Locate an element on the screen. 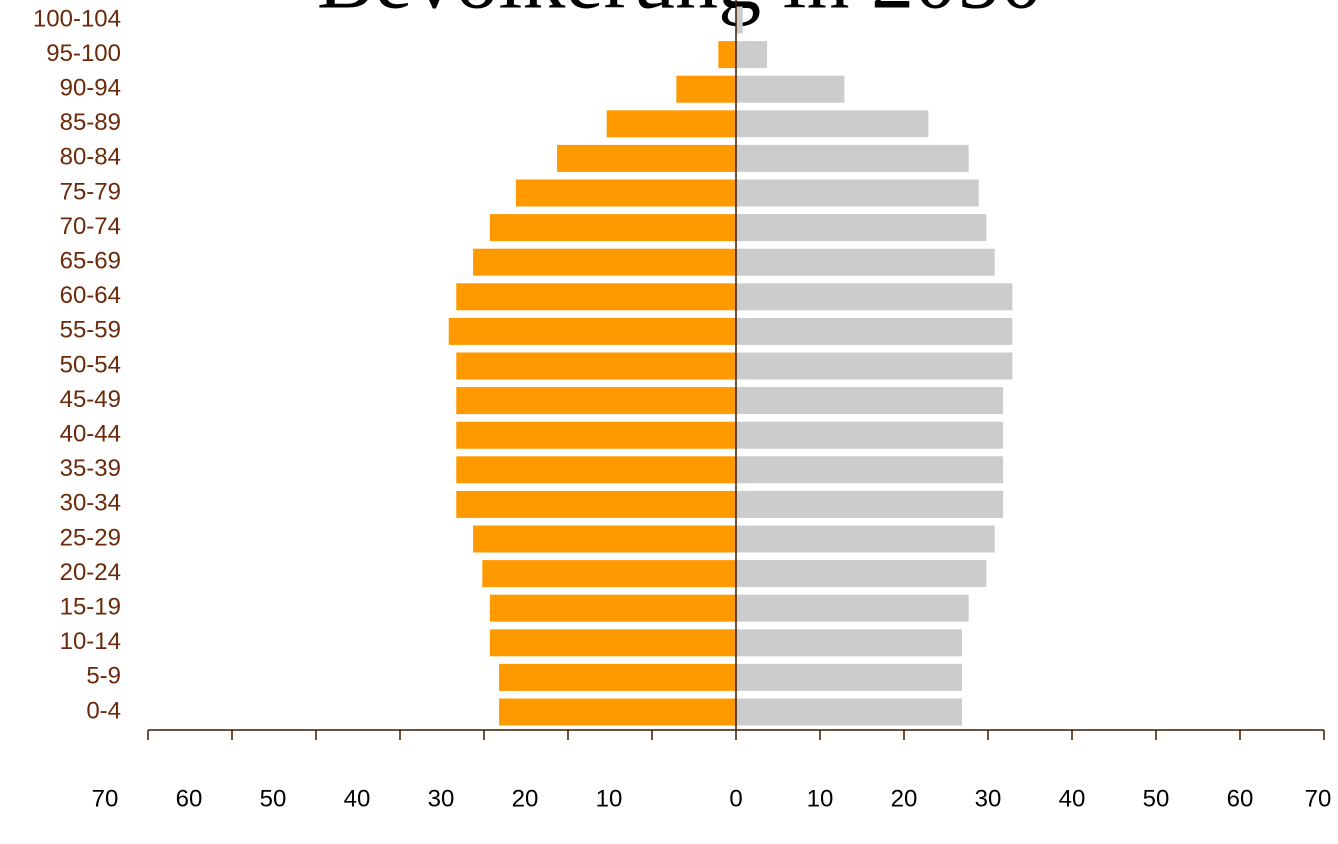 Image resolution: width=1338 pixels, height=844 pixels. y-tick-label: 70-74 is located at coordinates (90, 226).